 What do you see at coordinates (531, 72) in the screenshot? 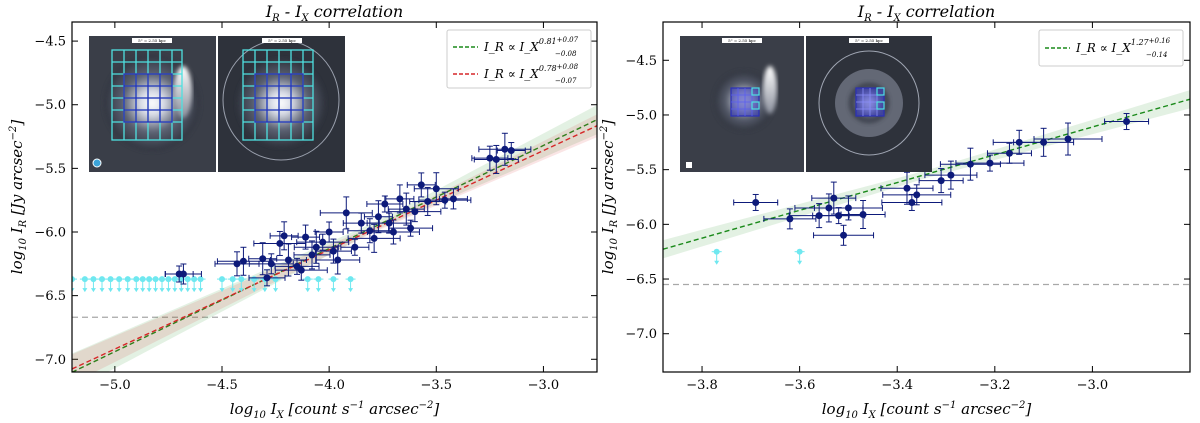
I see `left-legend-red-label: I_R ∝ I_X0.78+0.08` at bounding box center [531, 72].